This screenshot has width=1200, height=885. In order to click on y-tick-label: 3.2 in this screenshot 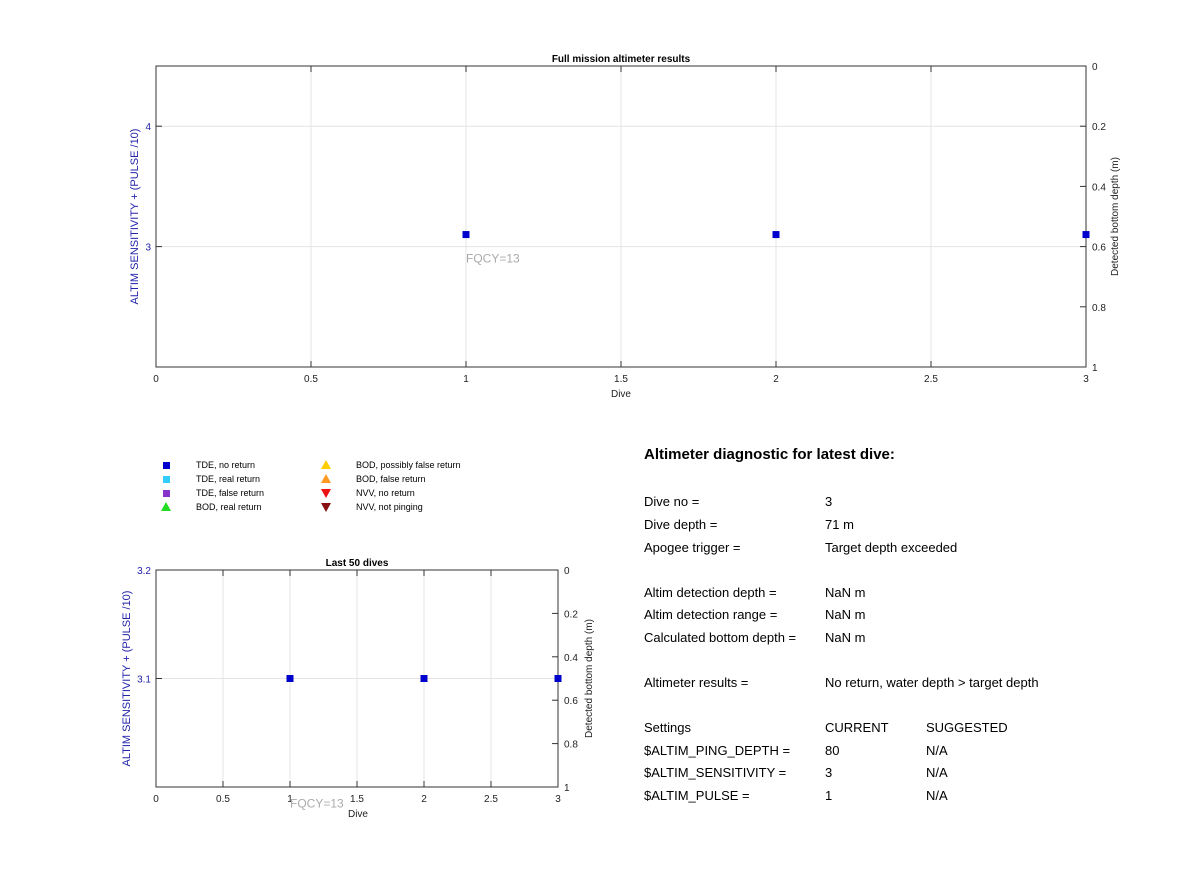, I will do `click(144, 571)`.